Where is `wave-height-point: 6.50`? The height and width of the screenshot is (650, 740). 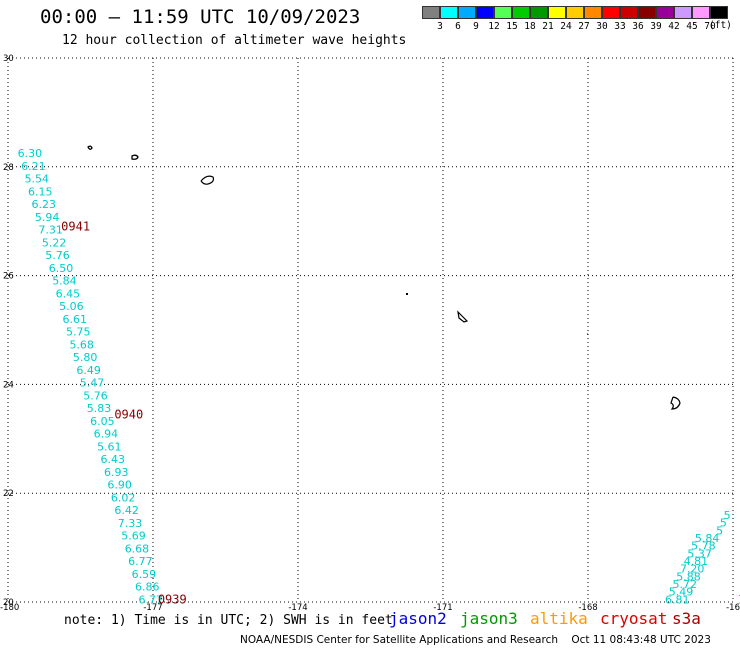
wave-height-point: 6.50 is located at coordinates (61, 268).